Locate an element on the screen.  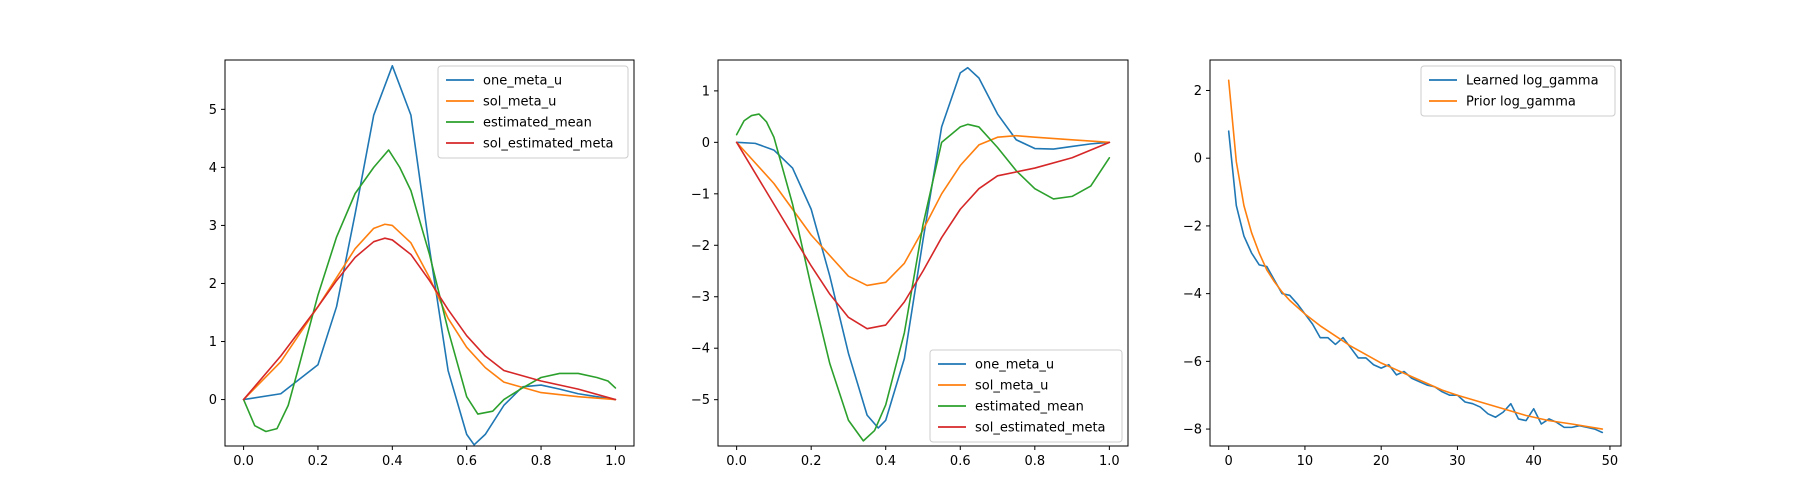
legend: Learned log_gamma Prior log_gamma is located at coordinates (1518, 91).